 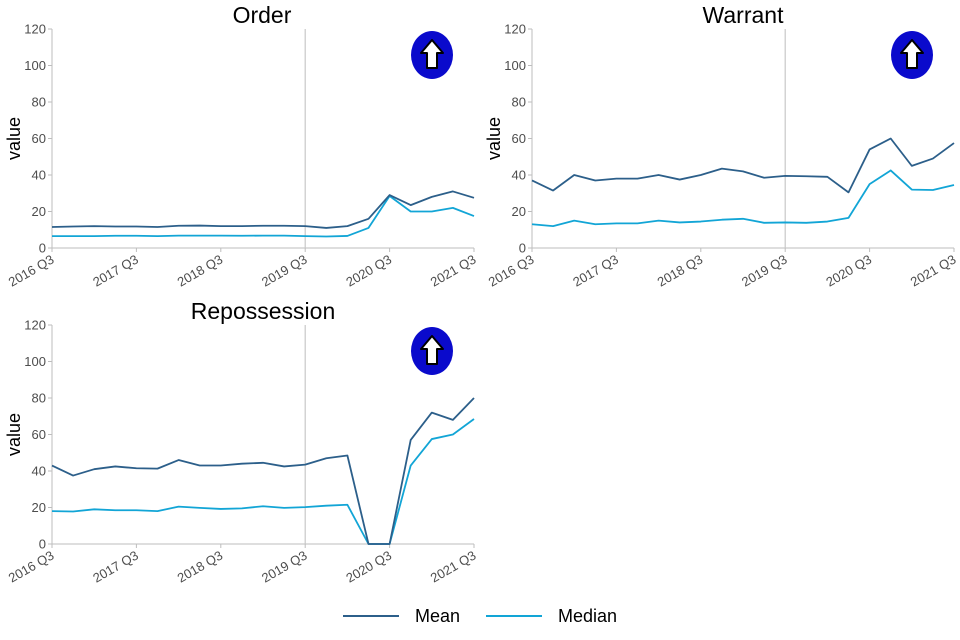 What do you see at coordinates (513, 616) in the screenshot?
I see `legend-swatch-median` at bounding box center [513, 616].